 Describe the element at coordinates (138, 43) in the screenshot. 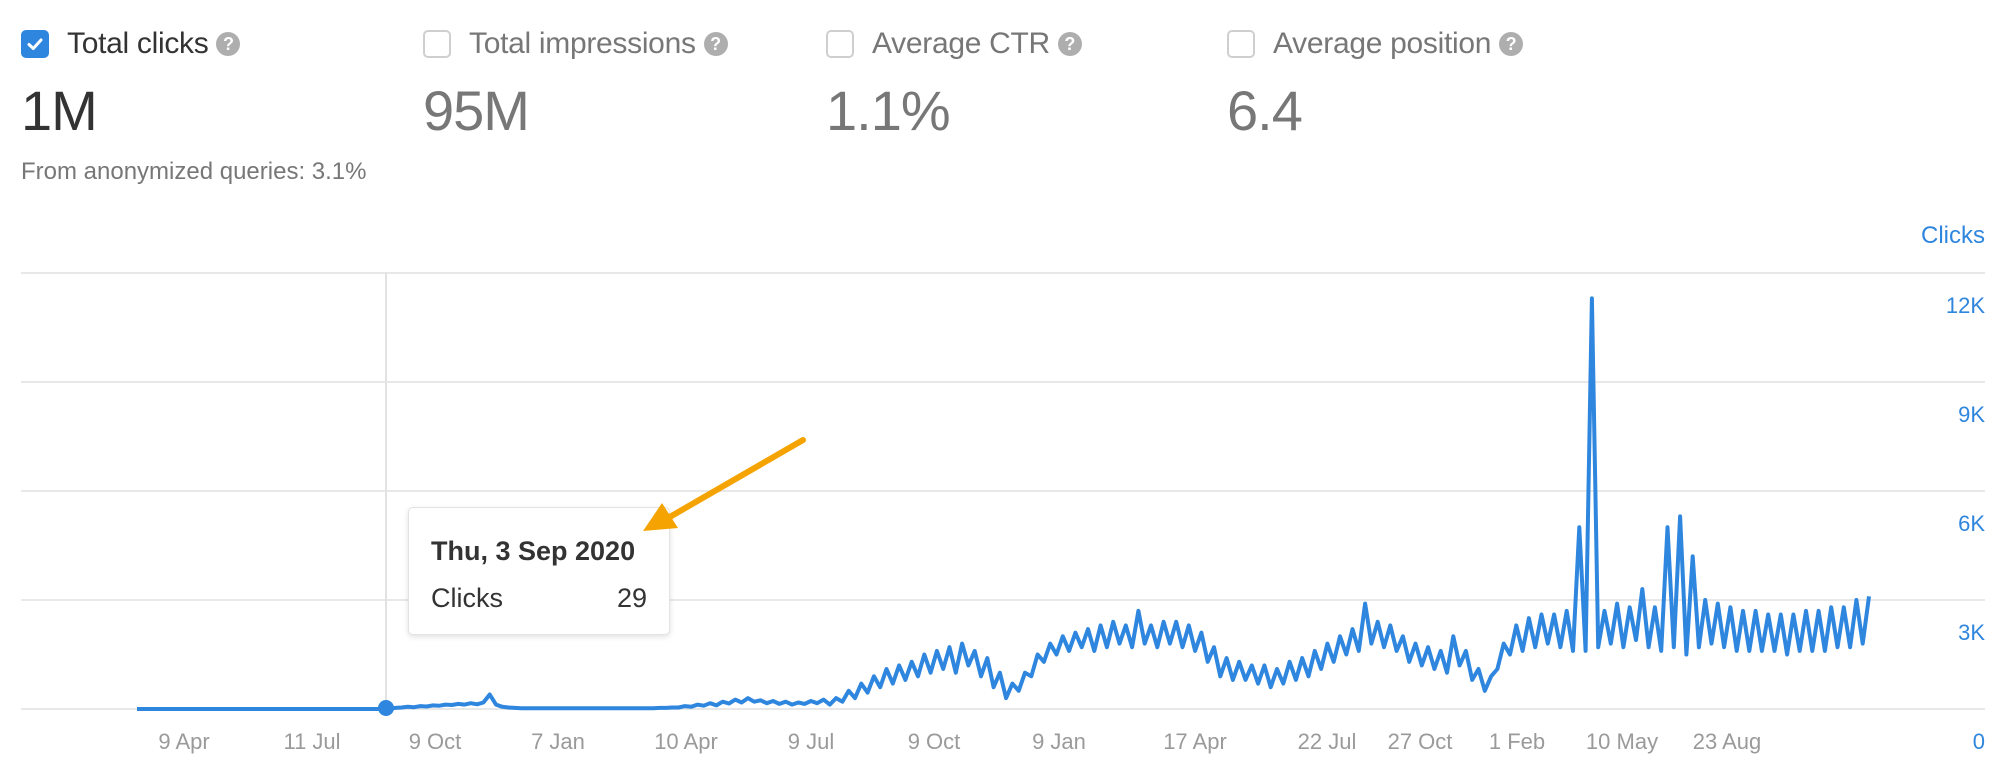

I see `metric-label: Total clicks` at that location.